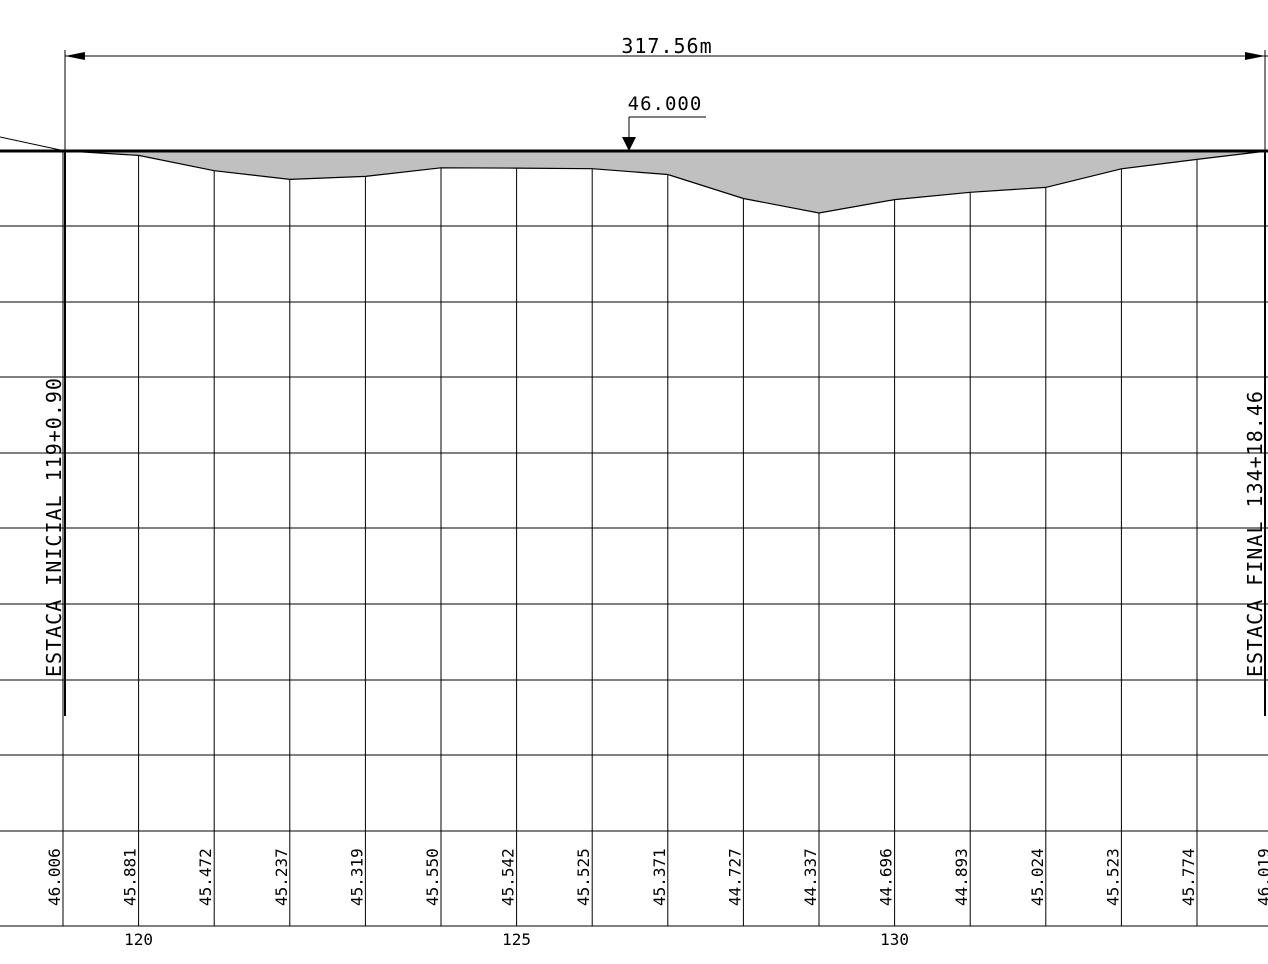  Describe the element at coordinates (1261, 877) in the screenshot. I see `elevation-label: 46.019` at that location.